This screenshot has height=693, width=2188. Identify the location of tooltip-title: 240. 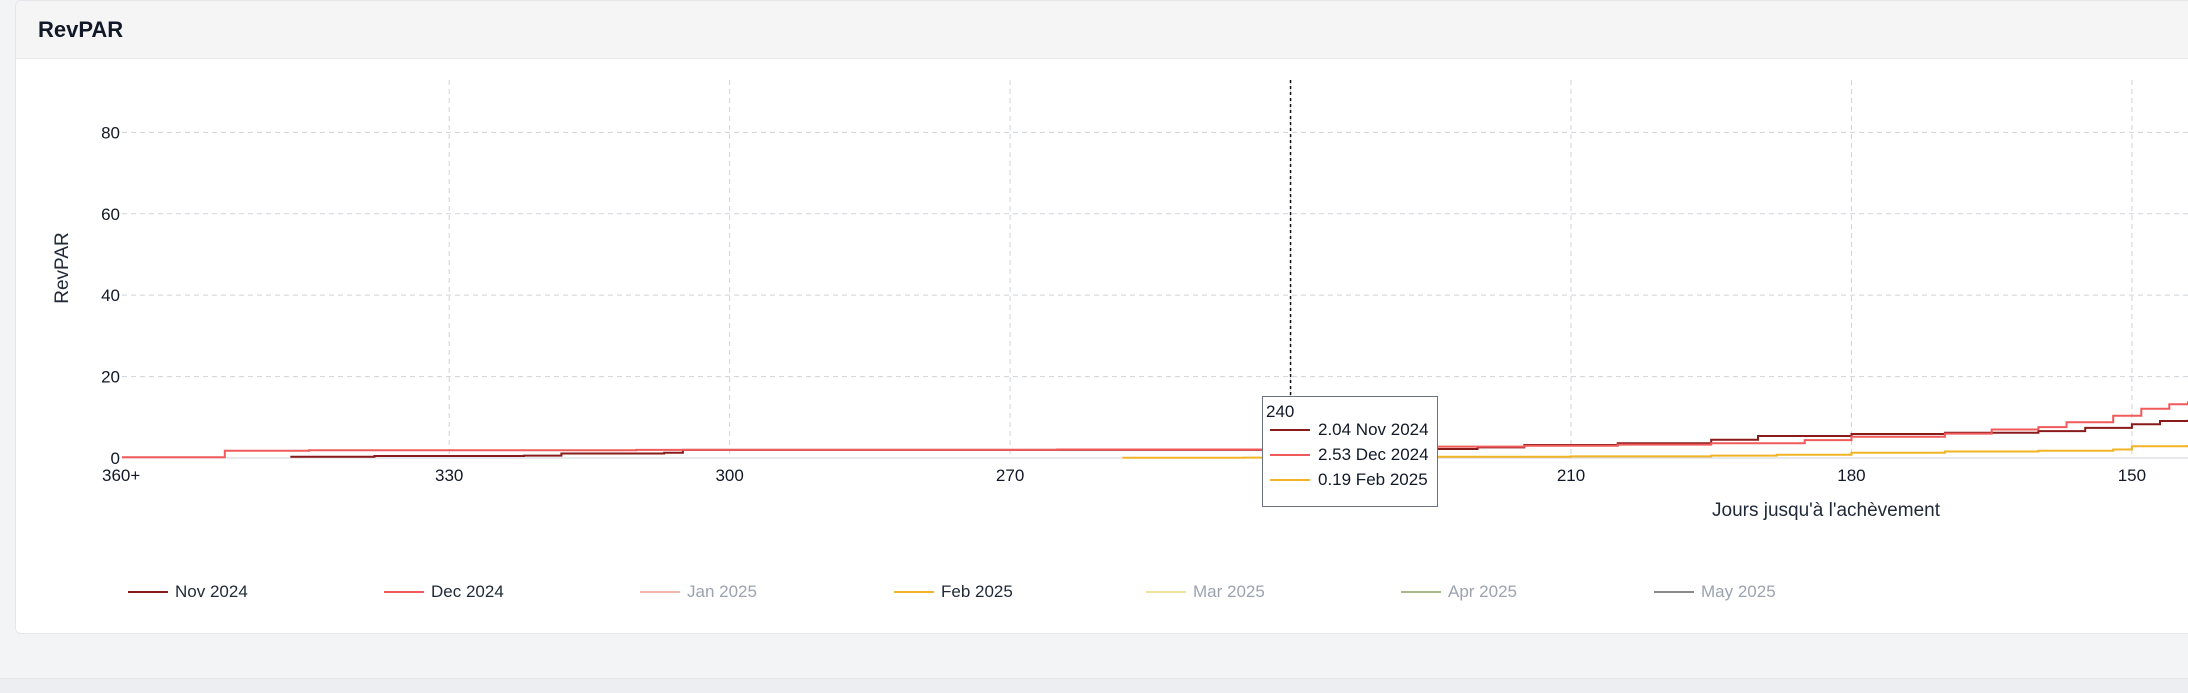
(1280, 411).